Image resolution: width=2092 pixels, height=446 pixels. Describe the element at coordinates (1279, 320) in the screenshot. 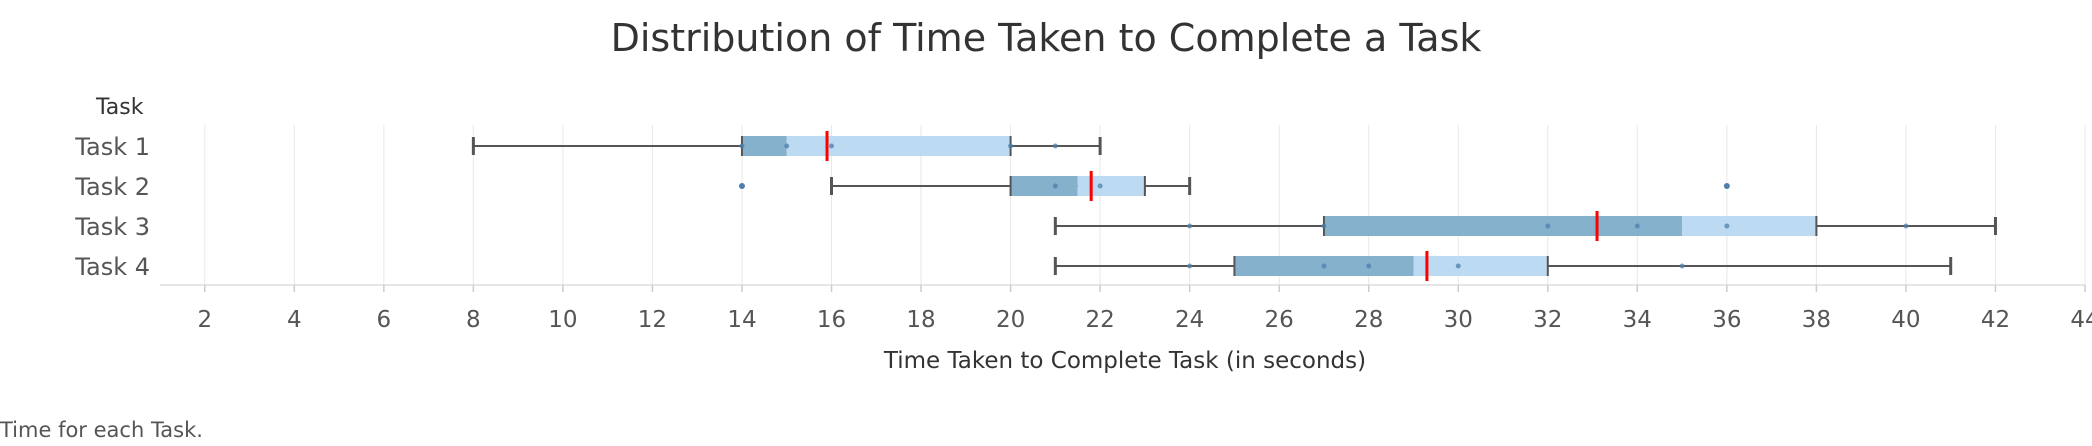

I see `x-tick-label: 26` at that location.